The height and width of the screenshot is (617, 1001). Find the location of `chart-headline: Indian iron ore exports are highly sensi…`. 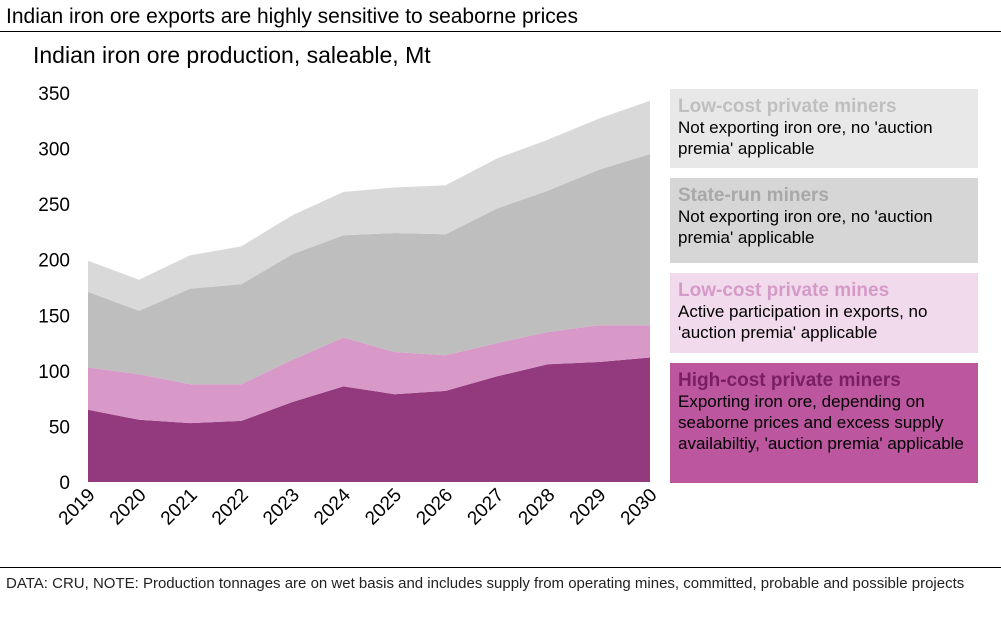

chart-headline: Indian iron ore exports are highly sensi… is located at coordinates (292, 16).